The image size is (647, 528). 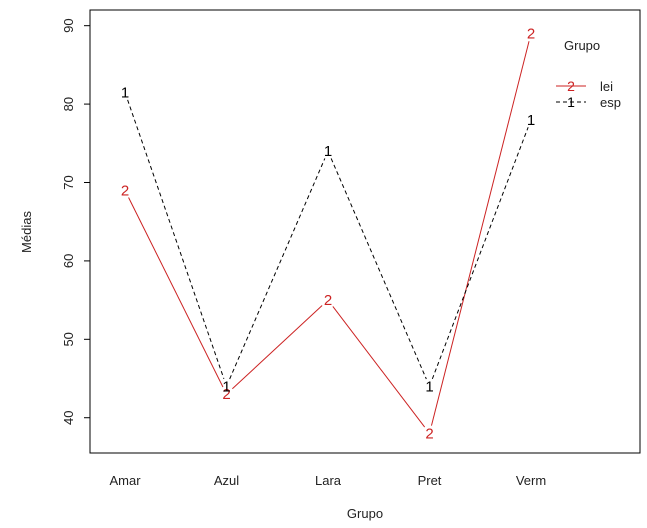 I want to click on y-tick-label: 50, so click(x=68, y=339).